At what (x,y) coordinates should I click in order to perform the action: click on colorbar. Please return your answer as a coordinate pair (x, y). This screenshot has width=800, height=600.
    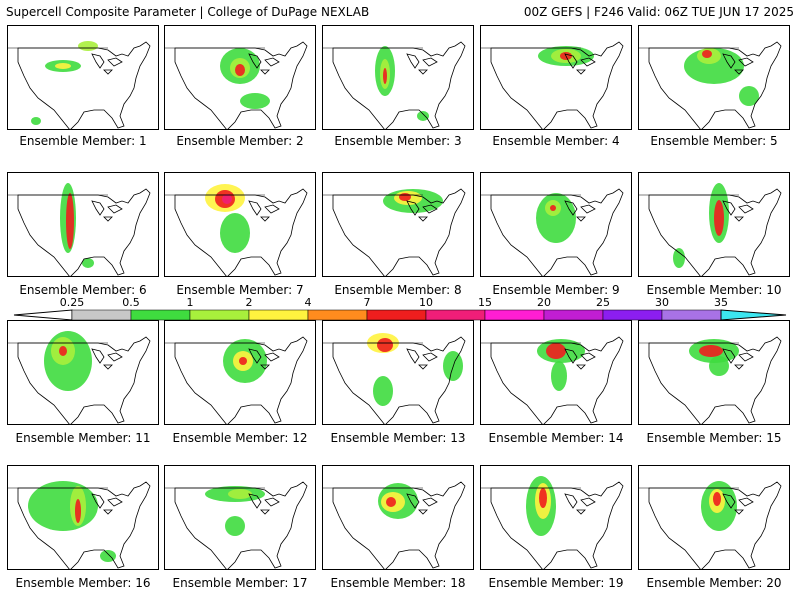
    Looking at the image, I should click on (400, 315).